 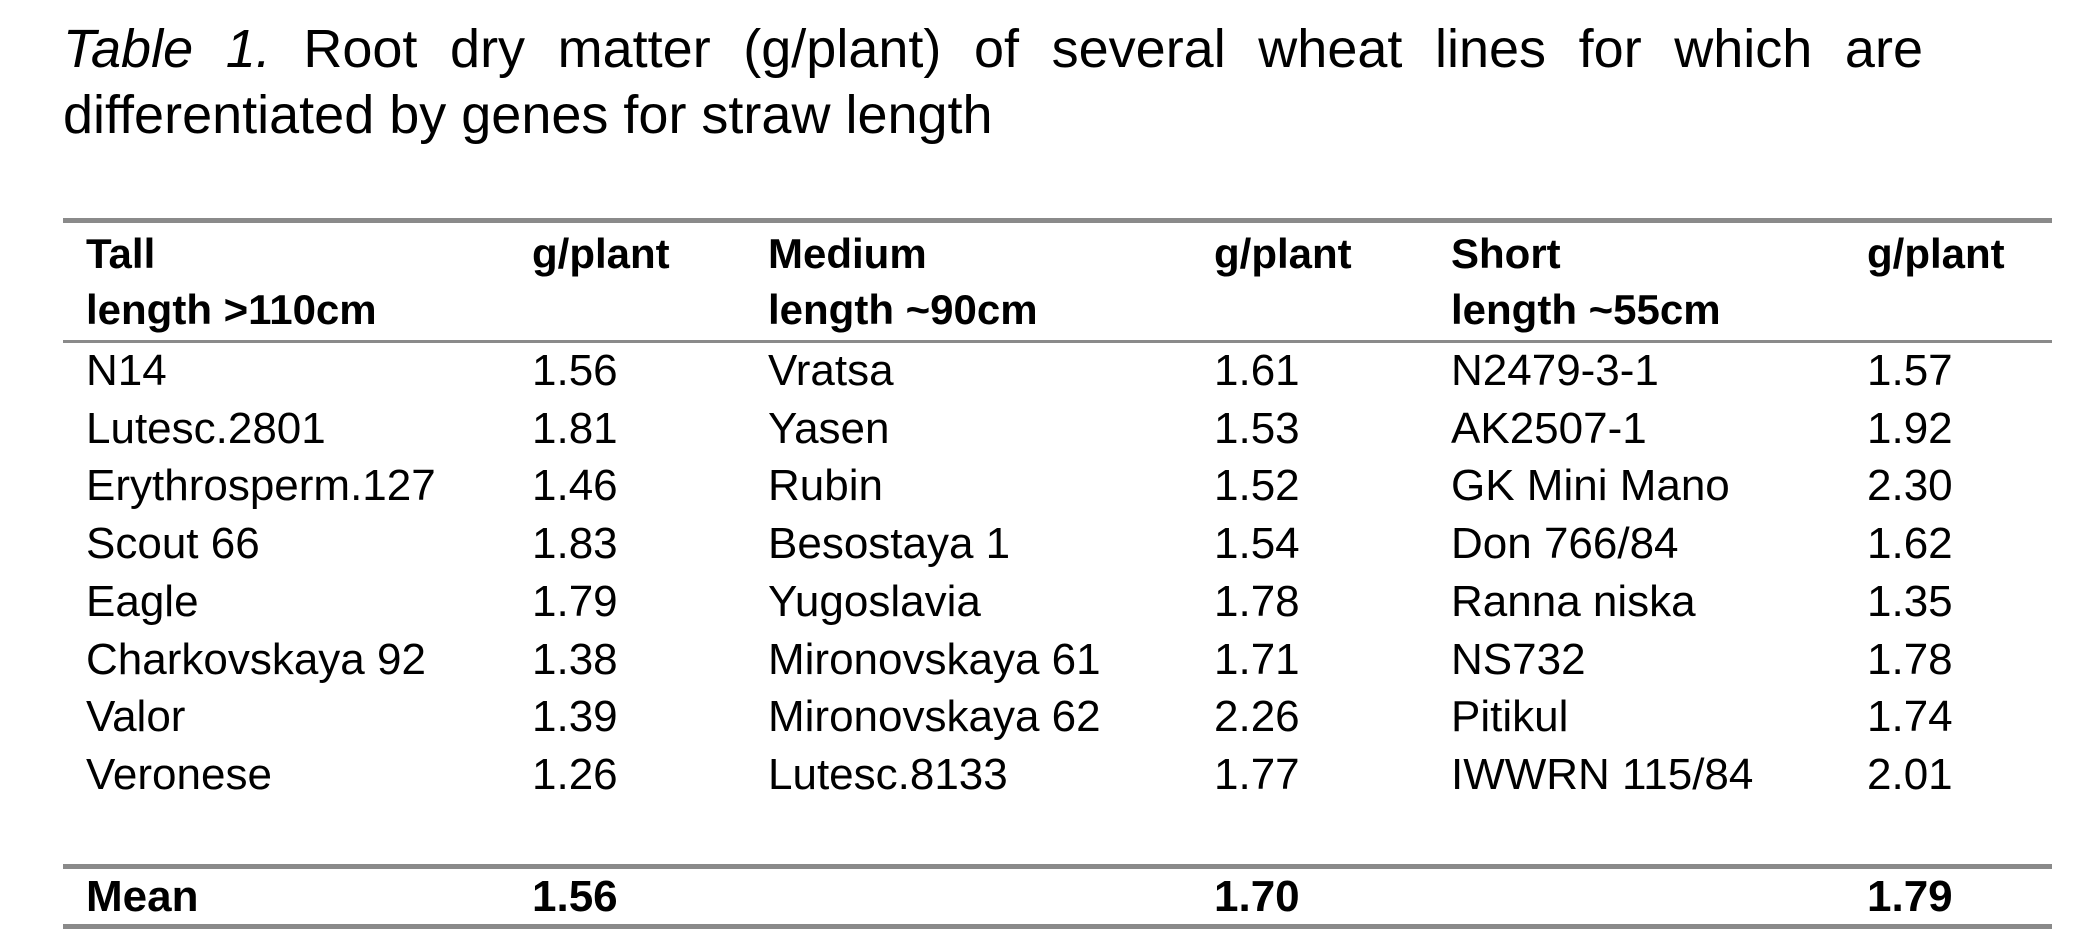 What do you see at coordinates (1257, 428) in the screenshot?
I see `table-cell: 1.53` at bounding box center [1257, 428].